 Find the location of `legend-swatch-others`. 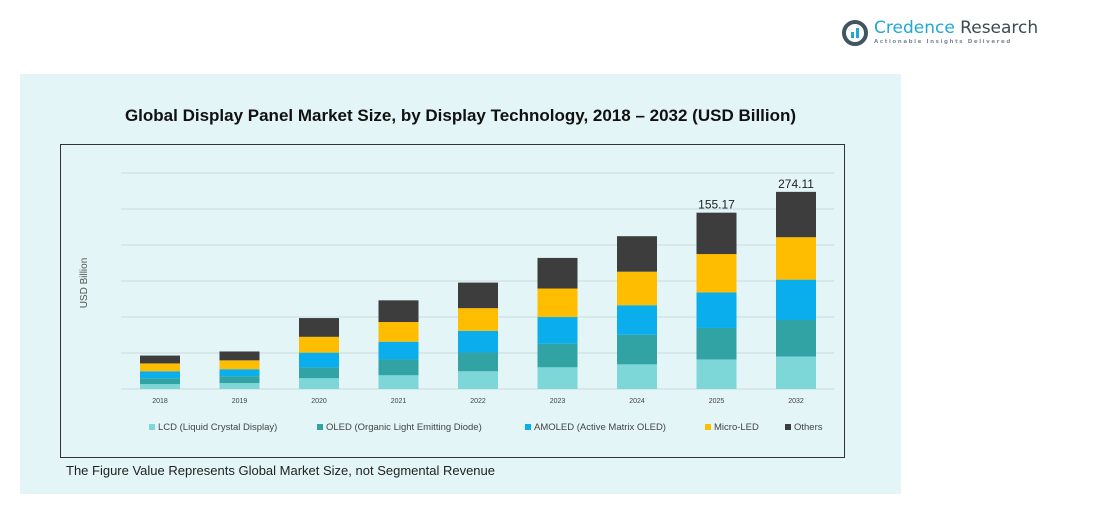

legend-swatch-others is located at coordinates (788, 427).